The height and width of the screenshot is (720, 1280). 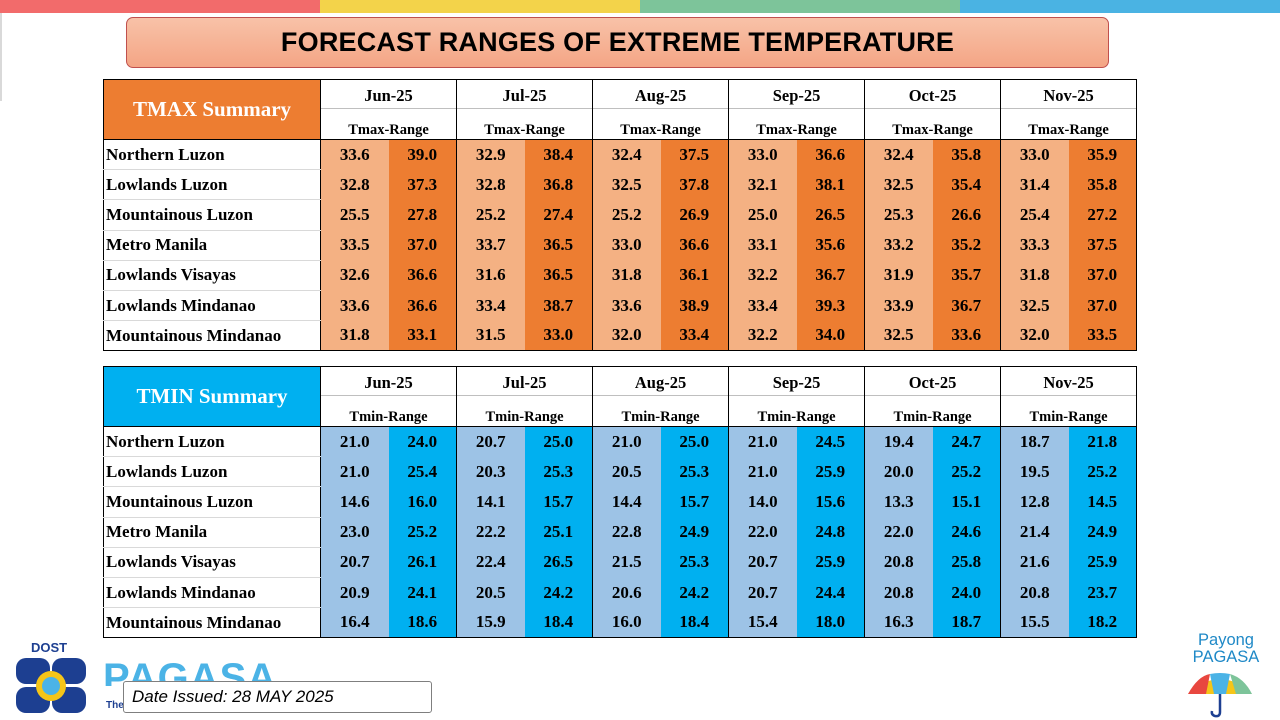 I want to click on top-bar-red, so click(x=160, y=6).